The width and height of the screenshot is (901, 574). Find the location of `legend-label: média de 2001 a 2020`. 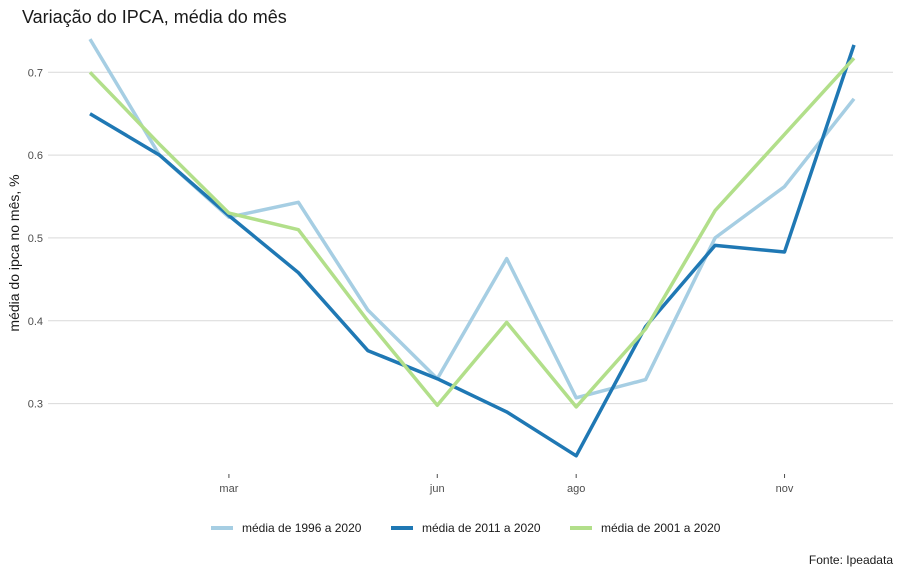

legend-label: média de 2001 a 2020 is located at coordinates (661, 528).